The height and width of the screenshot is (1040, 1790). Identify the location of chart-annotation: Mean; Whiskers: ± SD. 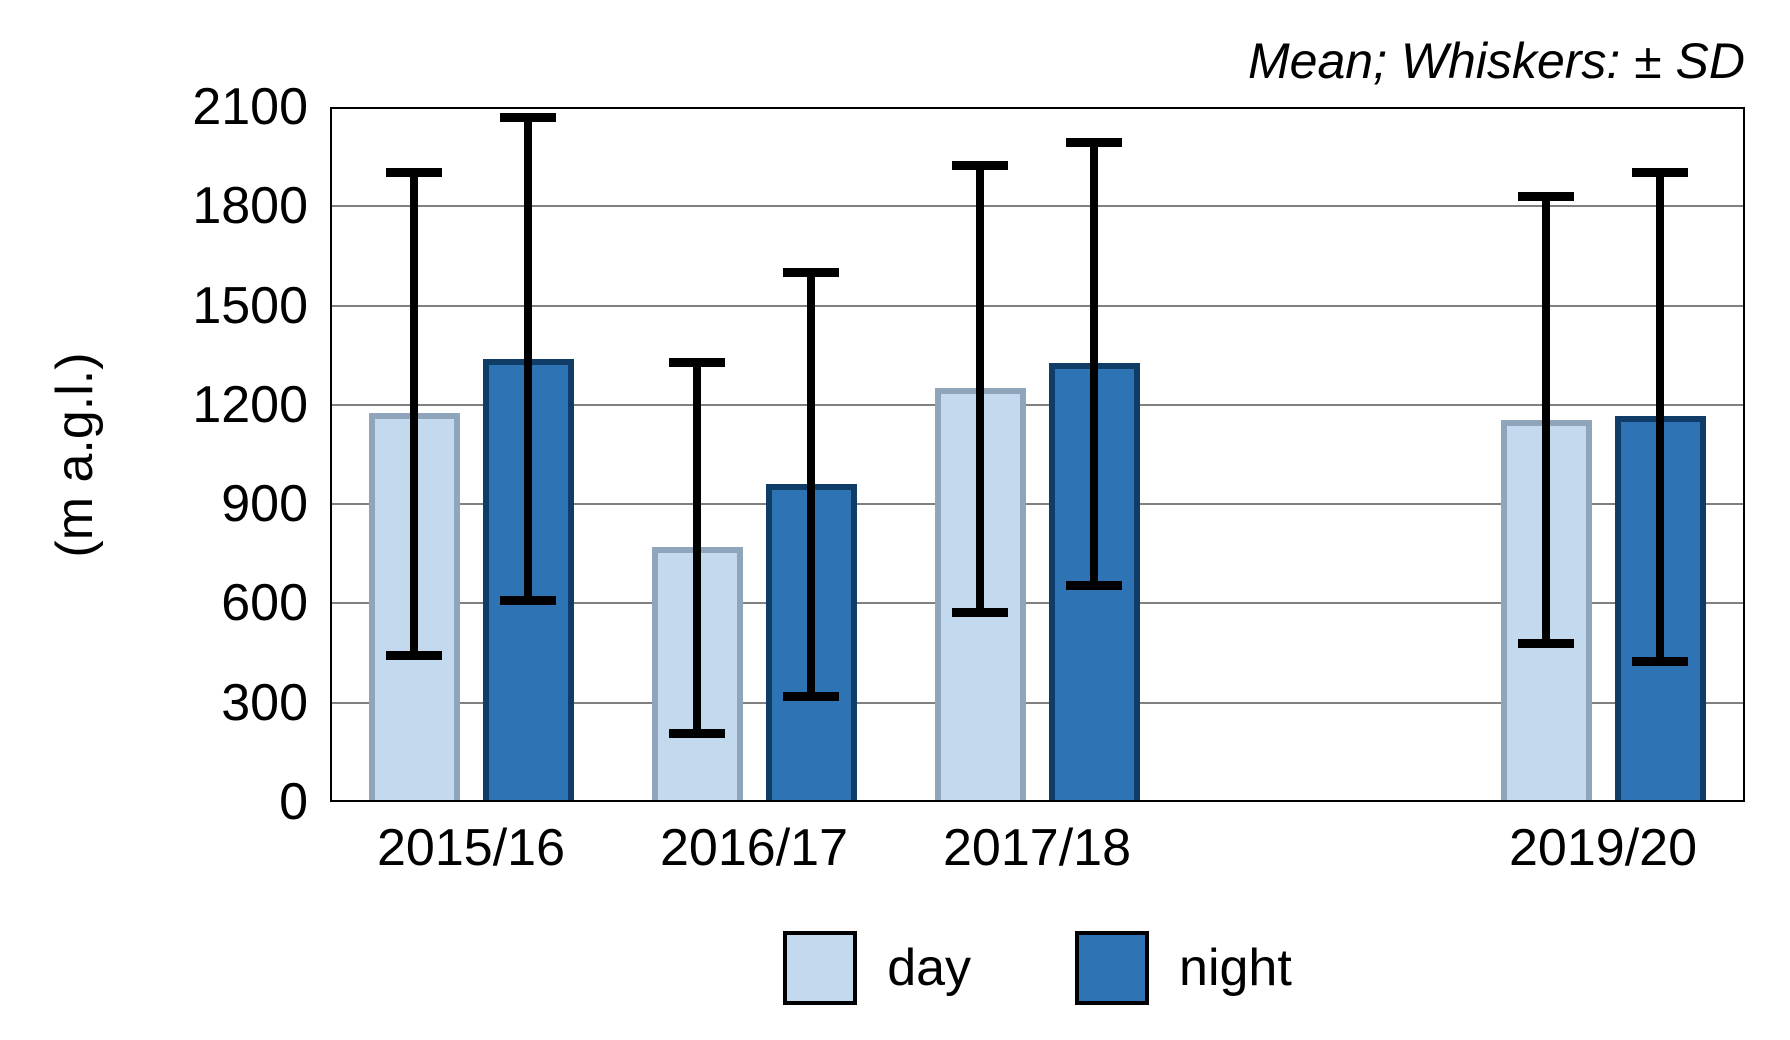
(1496, 61).